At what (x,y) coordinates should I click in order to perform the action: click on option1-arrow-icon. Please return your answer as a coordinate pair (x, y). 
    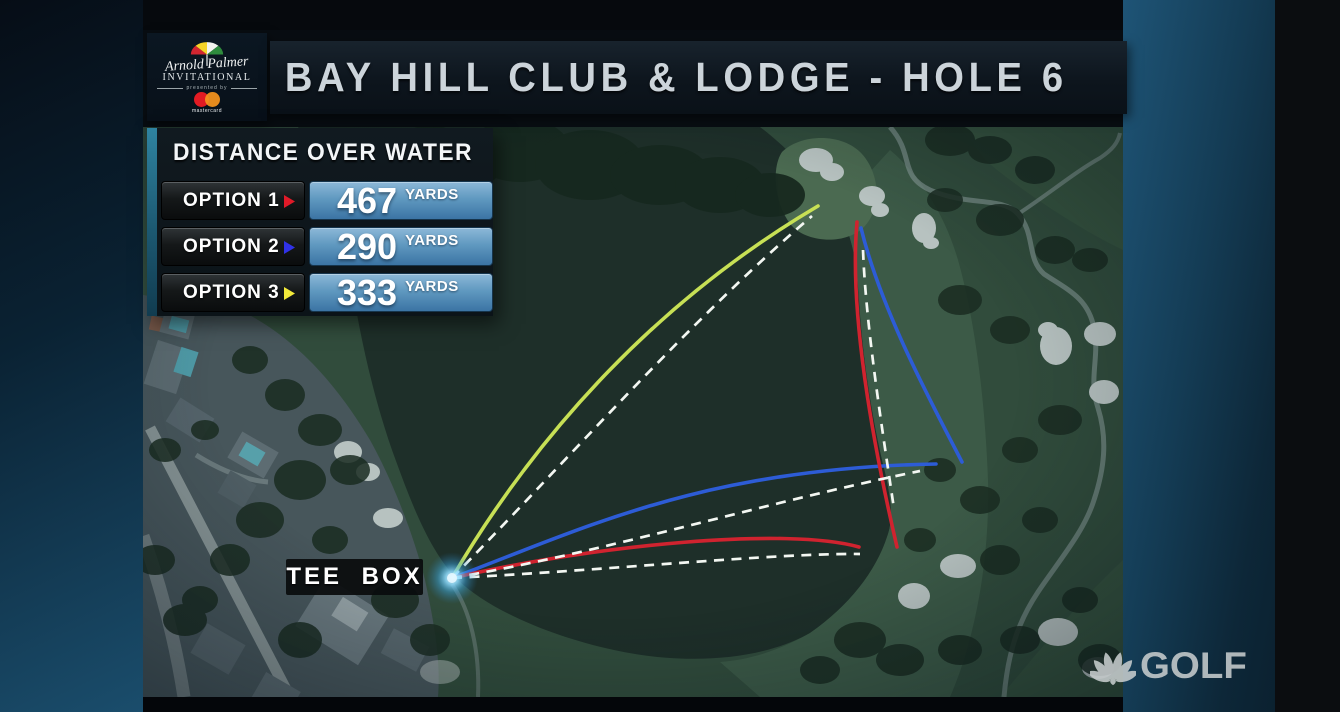
    Looking at the image, I should click on (289, 201).